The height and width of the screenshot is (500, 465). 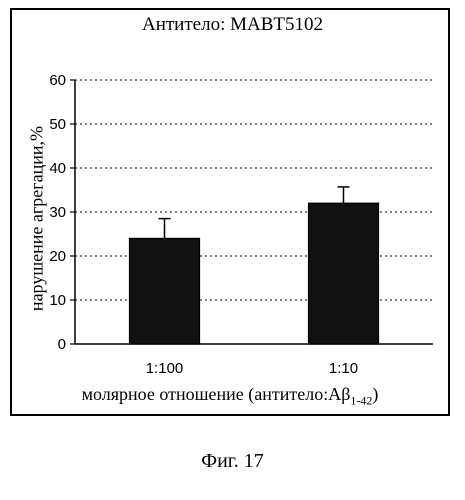 What do you see at coordinates (57, 212) in the screenshot?
I see `y-tick-label: 30` at bounding box center [57, 212].